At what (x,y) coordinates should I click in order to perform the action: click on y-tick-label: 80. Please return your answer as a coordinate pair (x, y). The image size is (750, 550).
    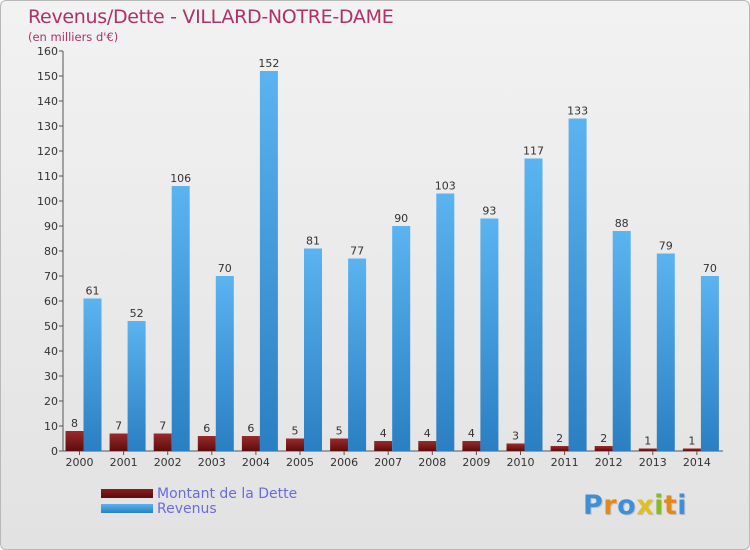
    Looking at the image, I should click on (51, 251).